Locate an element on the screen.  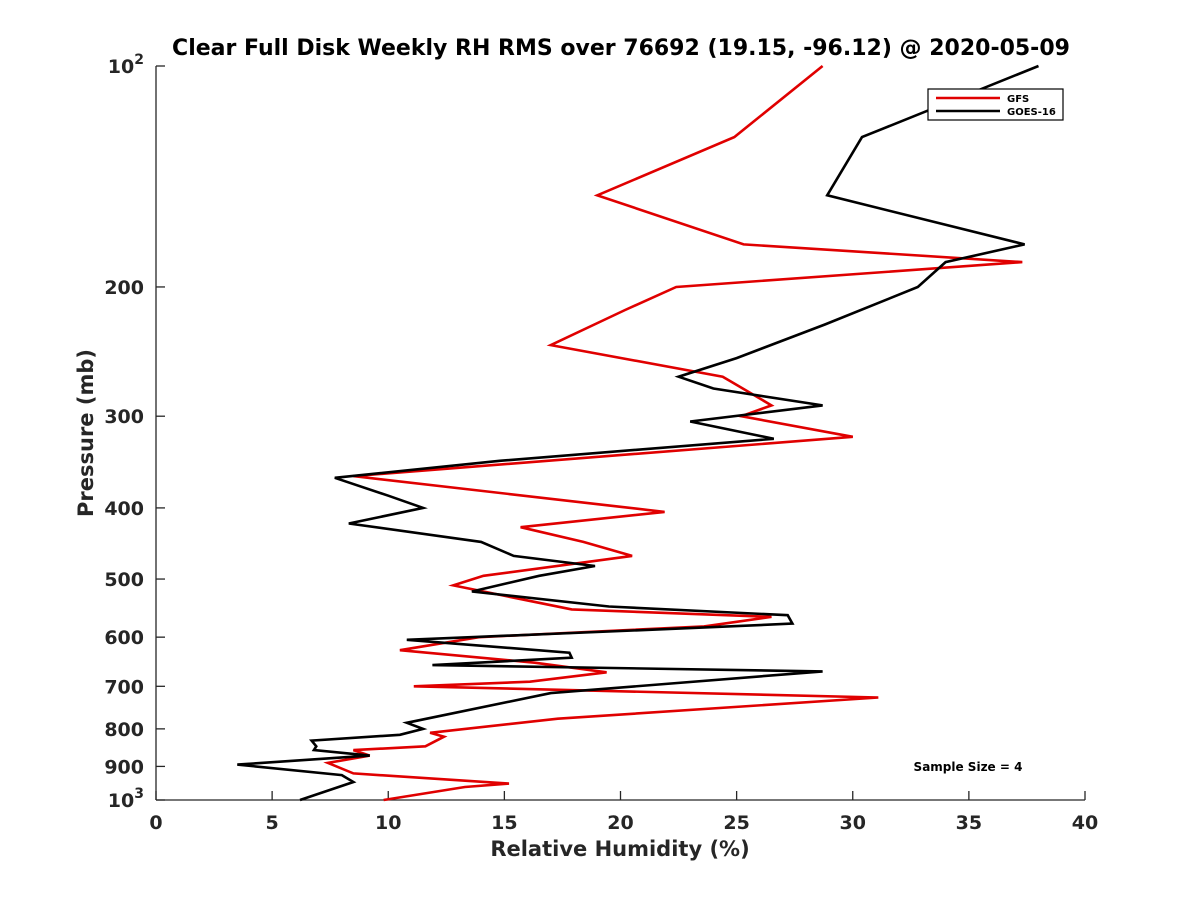
y-tick-label: 600 is located at coordinates (124, 638).